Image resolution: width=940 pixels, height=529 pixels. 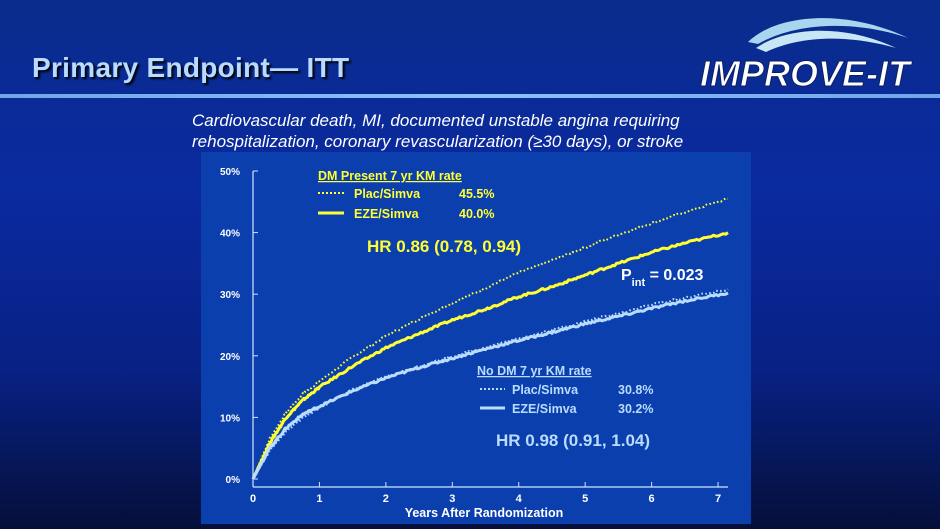 What do you see at coordinates (635, 390) in the screenshot?
I see `legend-nodm-value-1: 30.8%` at bounding box center [635, 390].